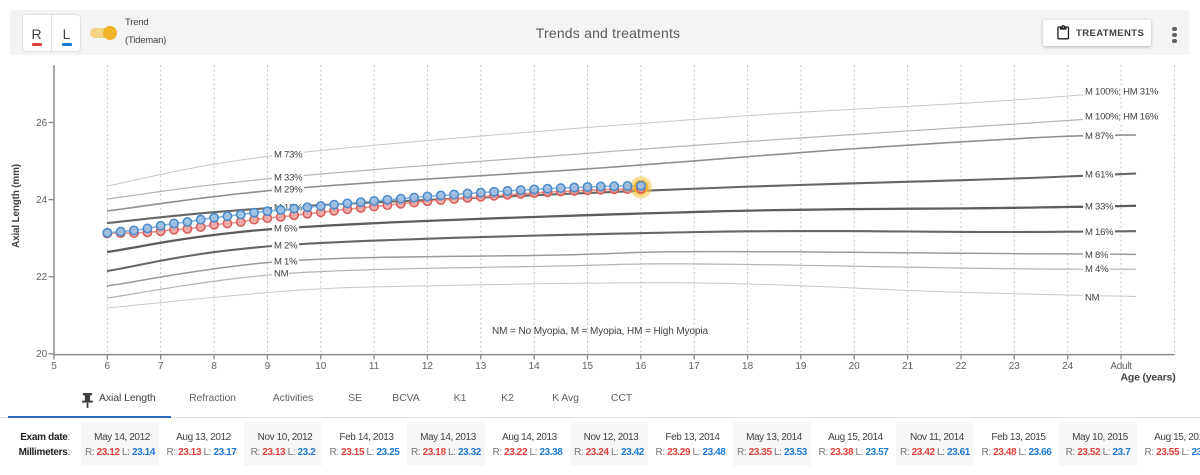 The width and height of the screenshot is (1200, 475). Describe the element at coordinates (288, 154) in the screenshot. I see `svg-text: M 73%` at that location.